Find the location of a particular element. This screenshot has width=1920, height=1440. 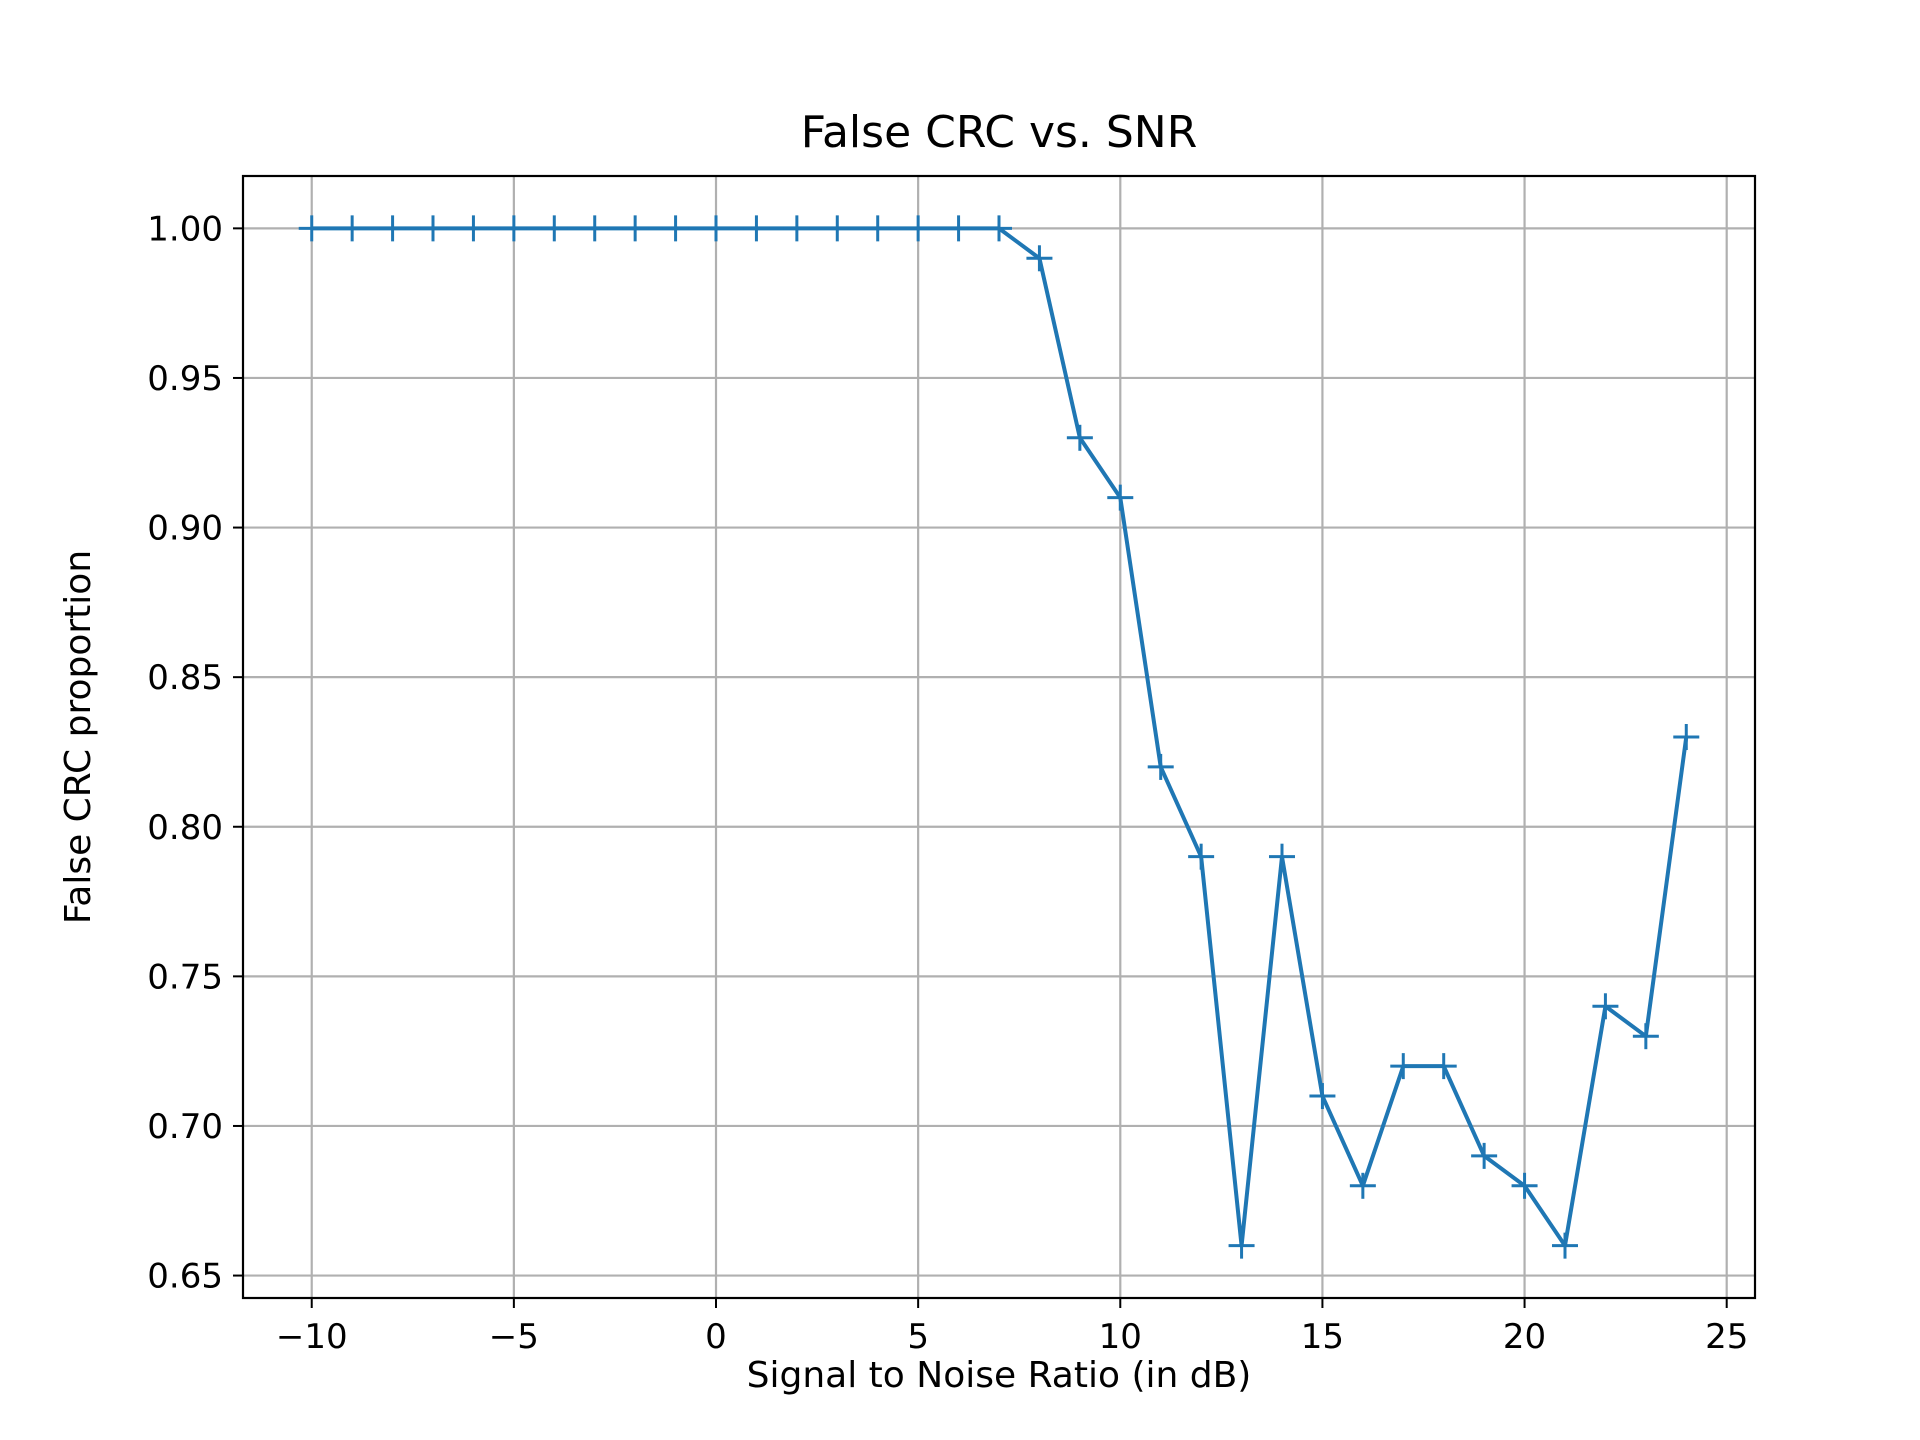

y-tick-label: 0.95 is located at coordinates (185, 379).